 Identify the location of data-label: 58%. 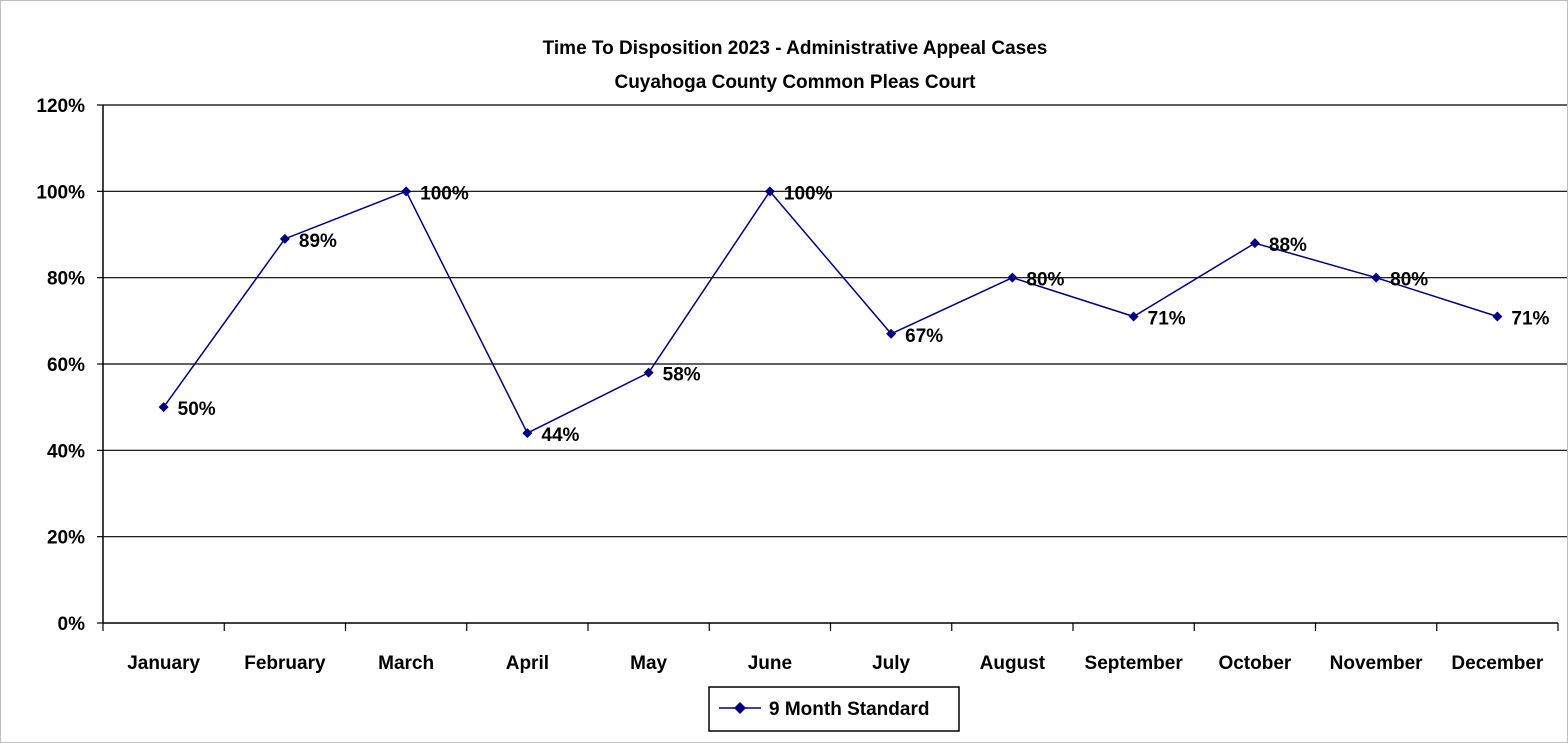
(682, 375).